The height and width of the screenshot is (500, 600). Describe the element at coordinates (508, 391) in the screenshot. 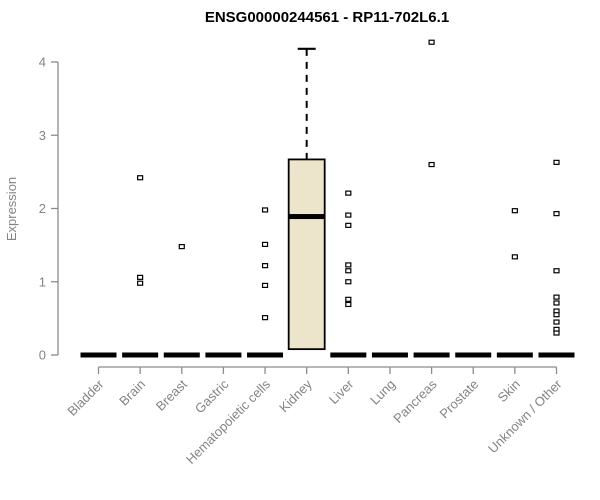

I see `x-tick-label: Skin` at that location.